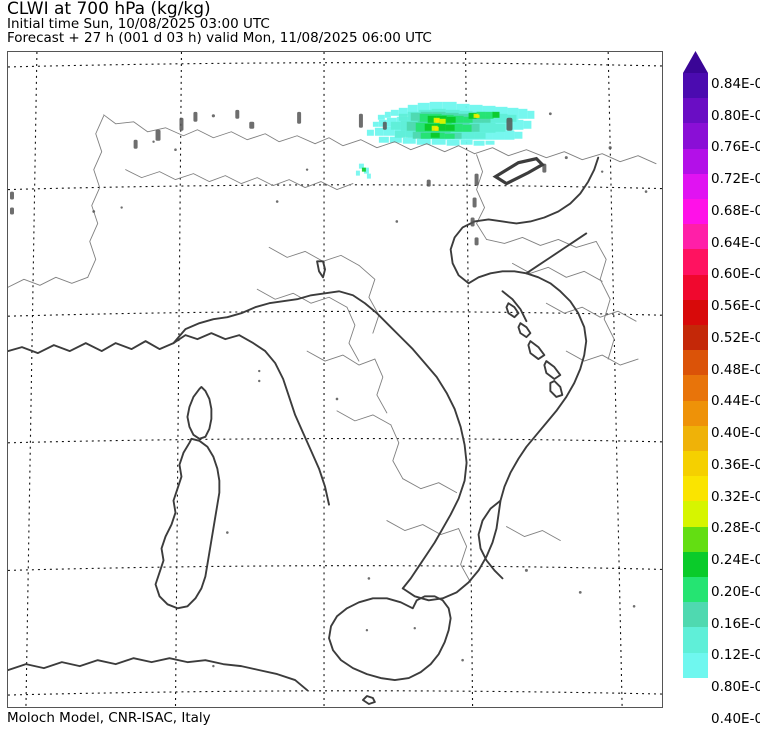 The height and width of the screenshot is (731, 760). Describe the element at coordinates (695, 62) in the screenshot. I see `colorbar-max-arrow` at that location.